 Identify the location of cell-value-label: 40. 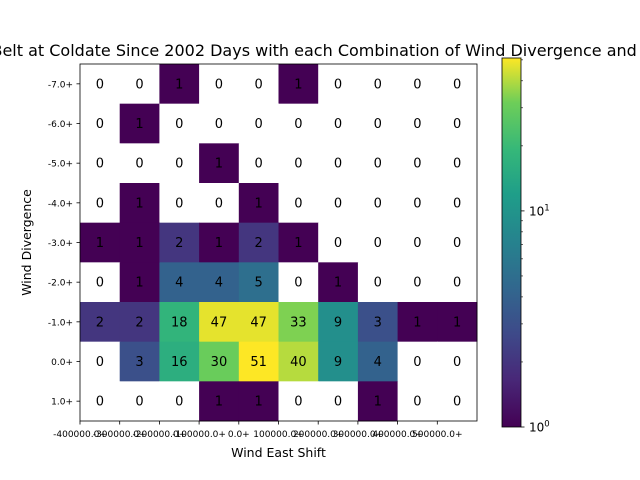
(298, 362).